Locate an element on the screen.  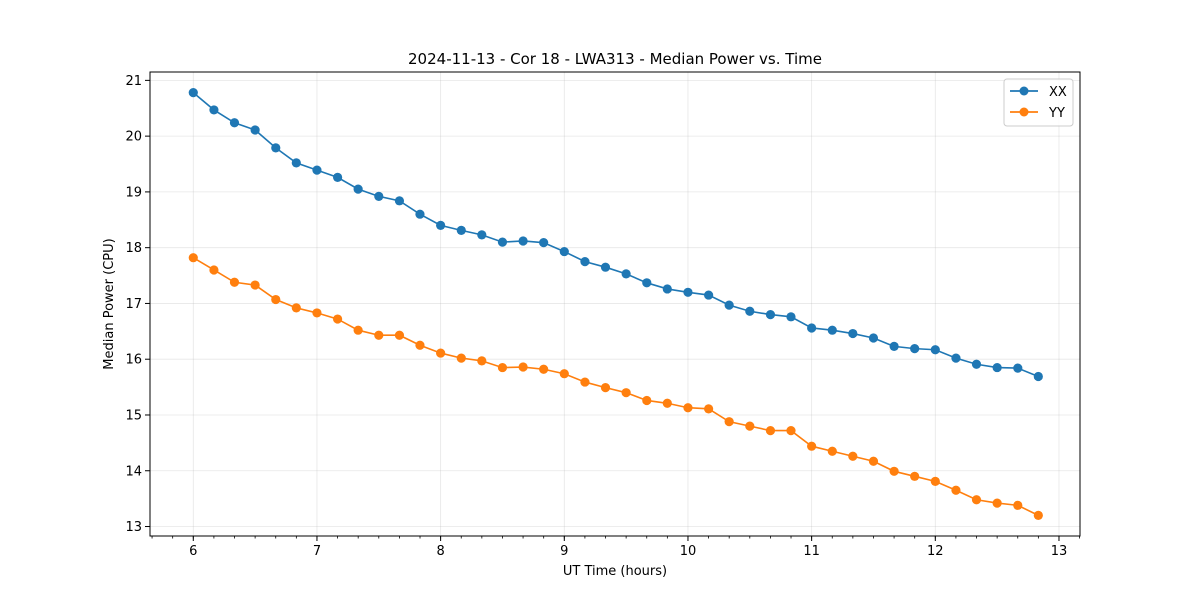
y-tick-label: 14 is located at coordinates (133, 471).